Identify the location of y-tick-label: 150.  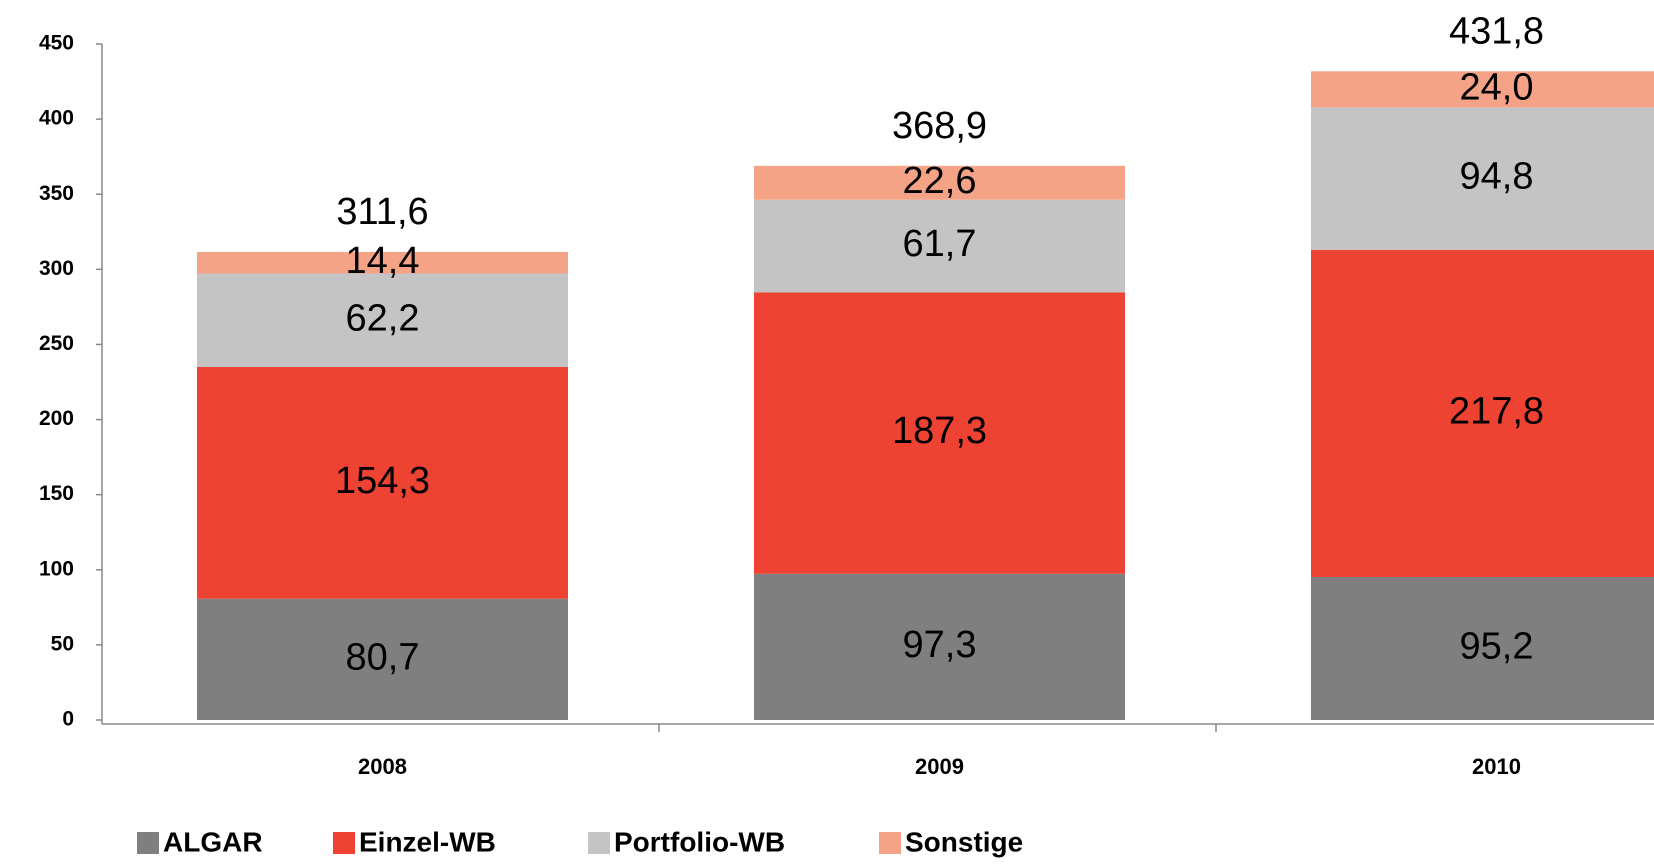
(56, 493).